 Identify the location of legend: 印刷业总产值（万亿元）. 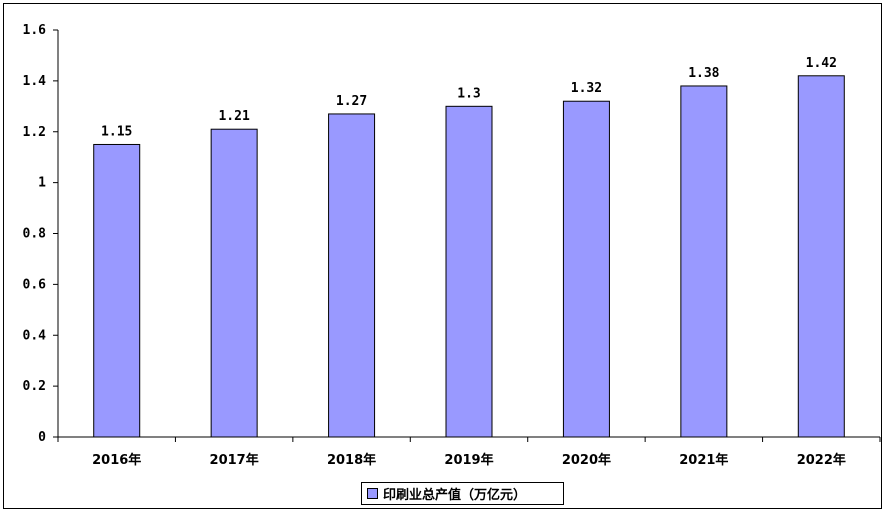
(462, 493).